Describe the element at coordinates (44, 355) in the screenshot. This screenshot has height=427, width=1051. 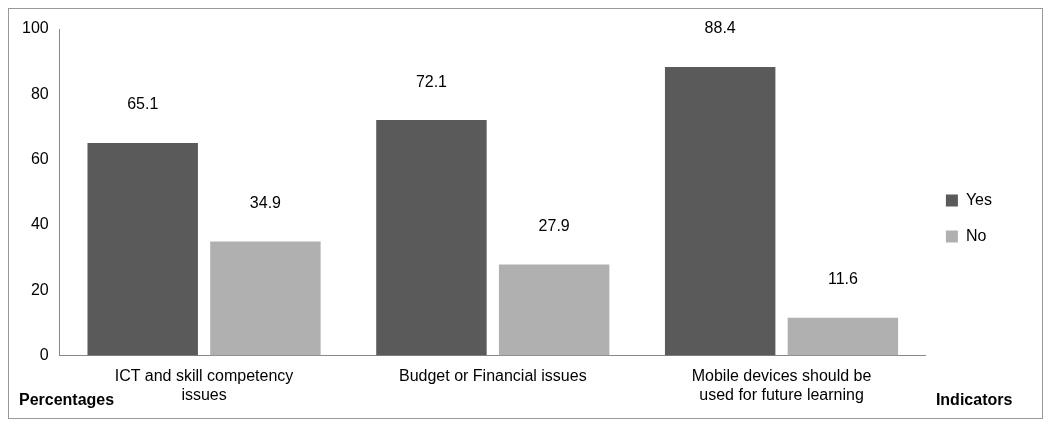
I see `y-tick-label: 0` at that location.